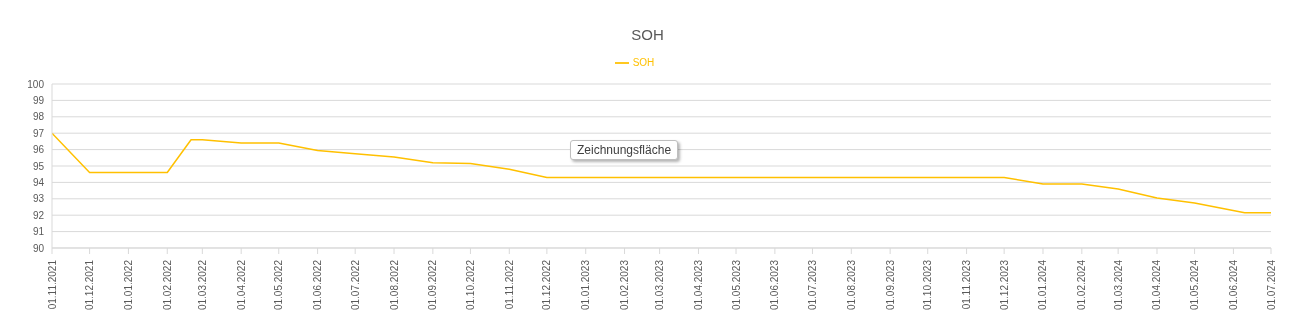  I want to click on x-tick-label: 01.06.2023, so click(775, 285).